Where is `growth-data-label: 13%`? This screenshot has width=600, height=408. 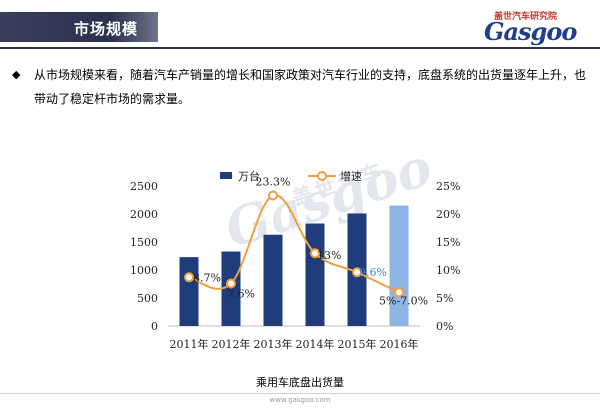 growth-data-label: 13% is located at coordinates (329, 255).